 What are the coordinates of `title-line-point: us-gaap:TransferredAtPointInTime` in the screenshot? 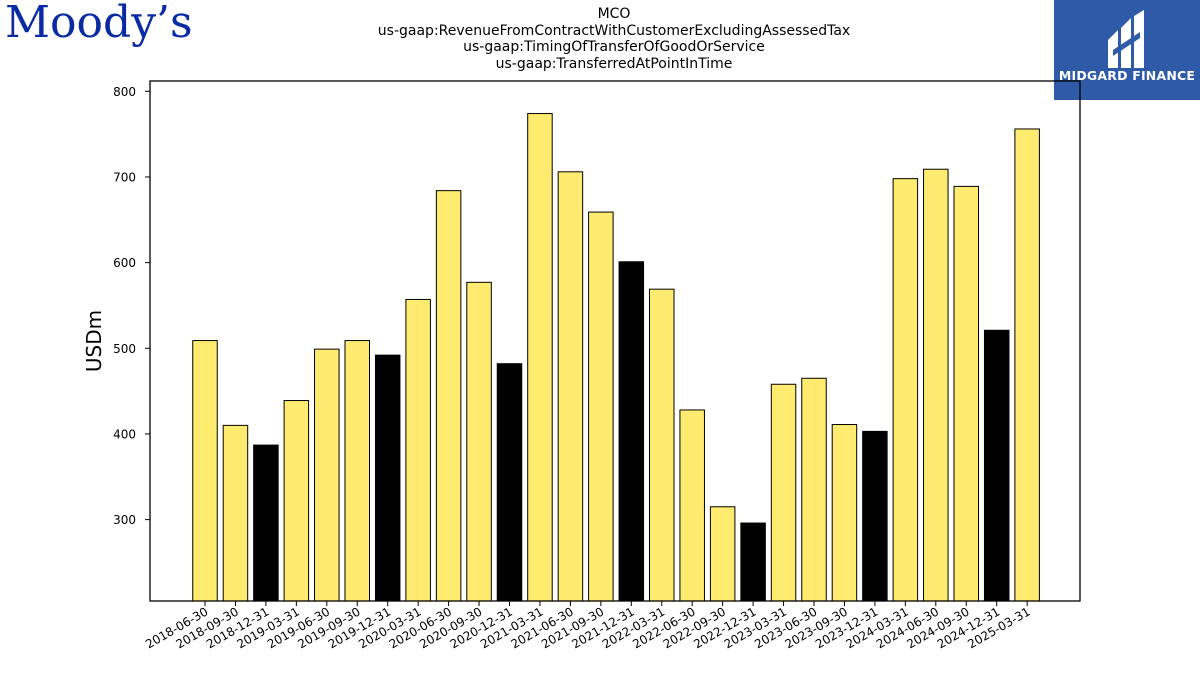 It's located at (614, 63).